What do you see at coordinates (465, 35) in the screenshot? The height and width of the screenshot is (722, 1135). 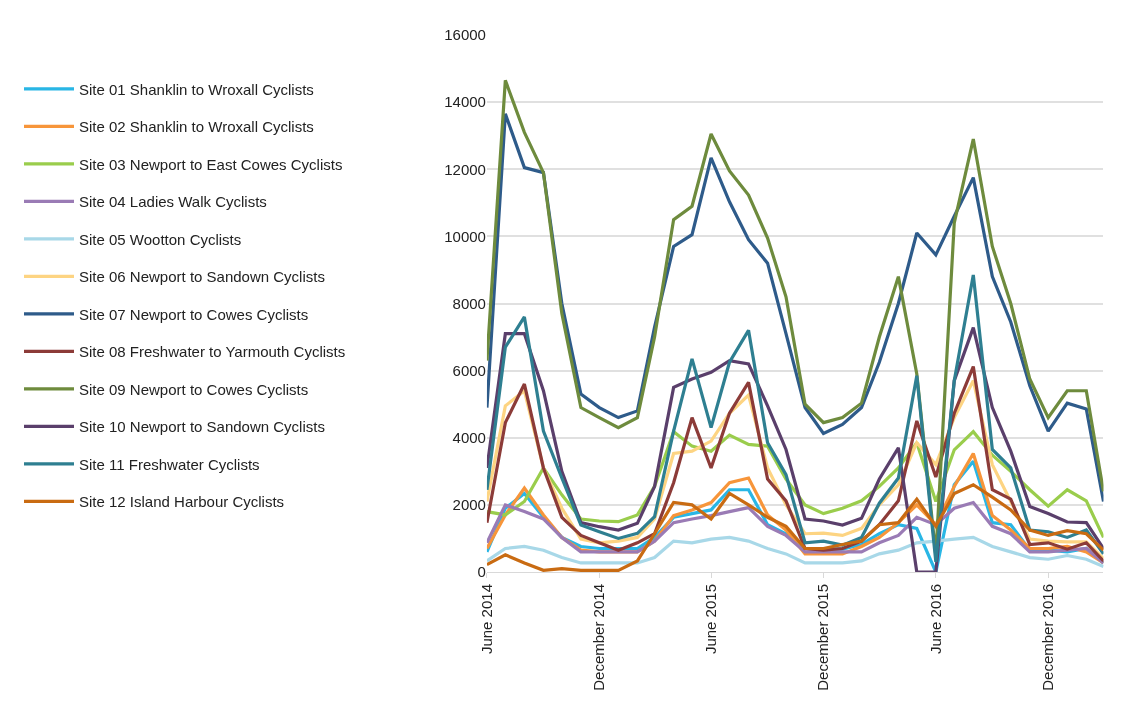 I see `y-tick-label: 16000` at bounding box center [465, 35].